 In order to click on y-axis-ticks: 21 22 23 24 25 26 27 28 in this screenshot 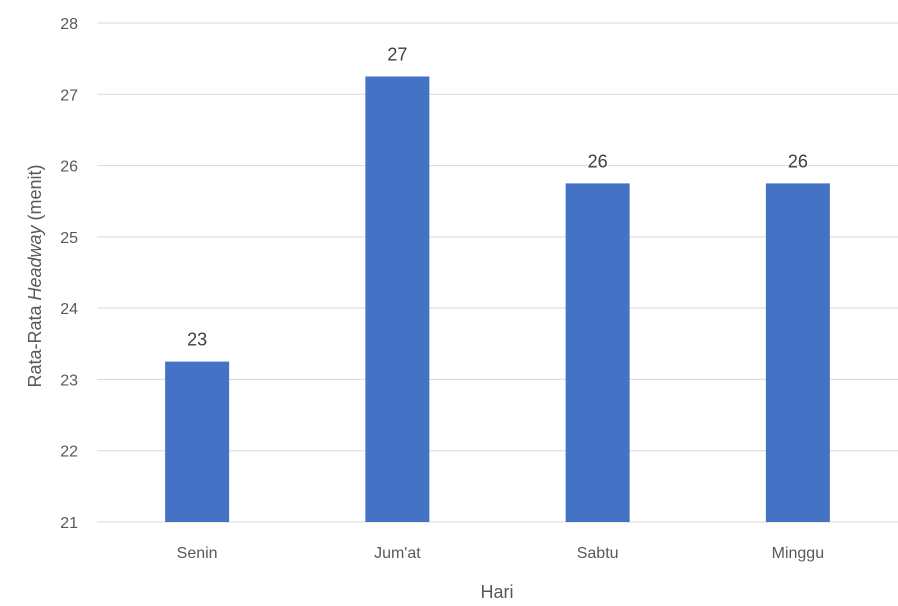, I will do `click(69, 274)`.